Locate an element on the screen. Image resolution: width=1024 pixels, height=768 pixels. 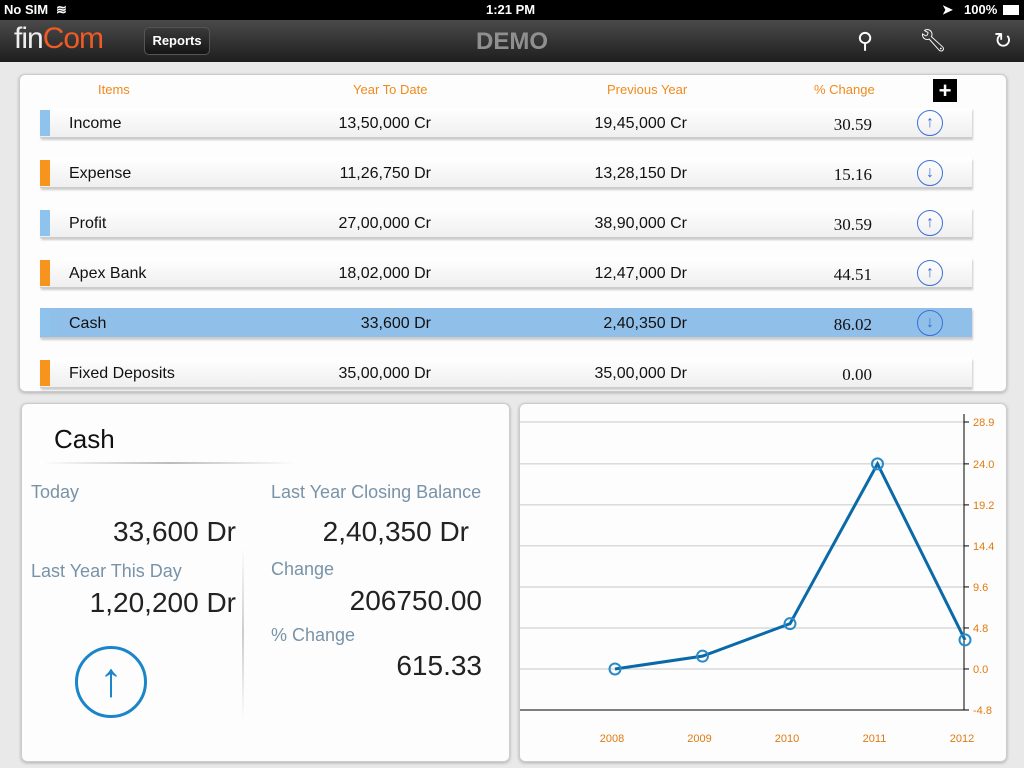
y-tick-label: 9.6 is located at coordinates (980, 588).